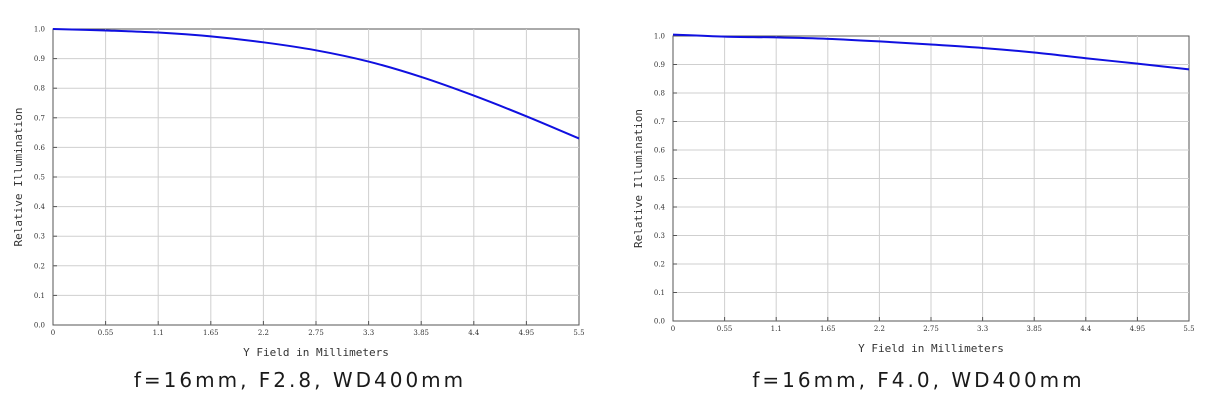  Describe the element at coordinates (918, 380) in the screenshot. I see `chart-caption: f=16mm, F4.0, WD400mm` at that location.